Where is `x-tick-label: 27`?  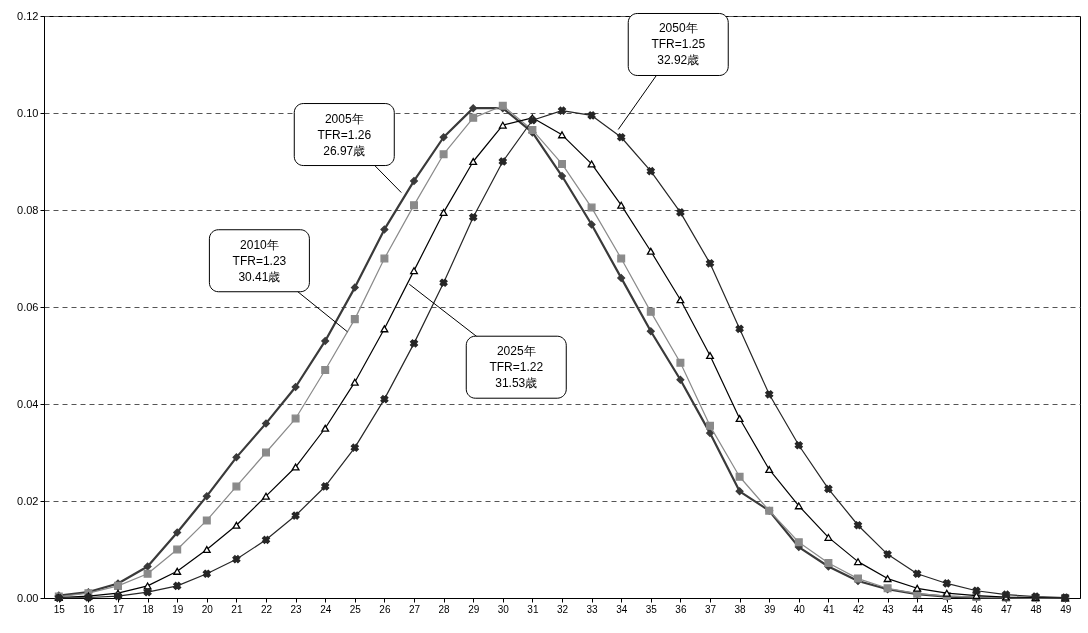 x-tick-label: 27 is located at coordinates (414, 609).